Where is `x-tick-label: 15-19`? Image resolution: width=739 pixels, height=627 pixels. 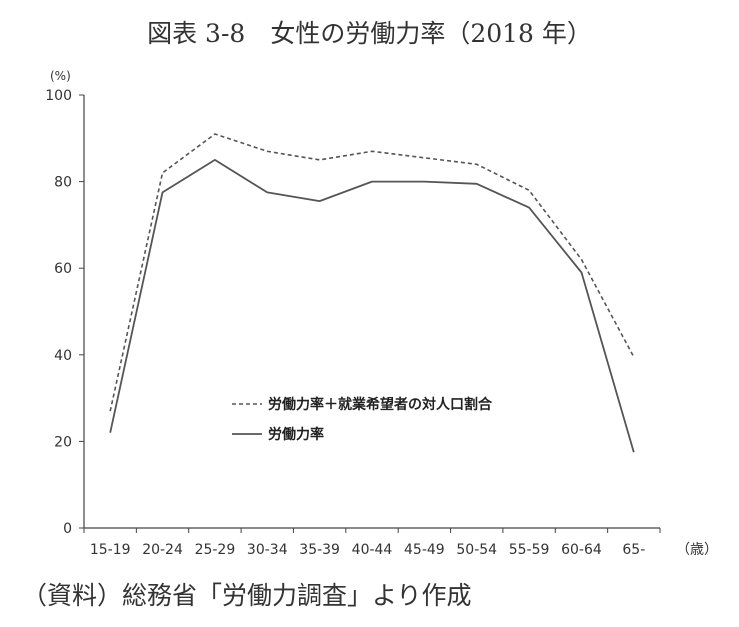
x-tick-label: 15-19 is located at coordinates (110, 550).